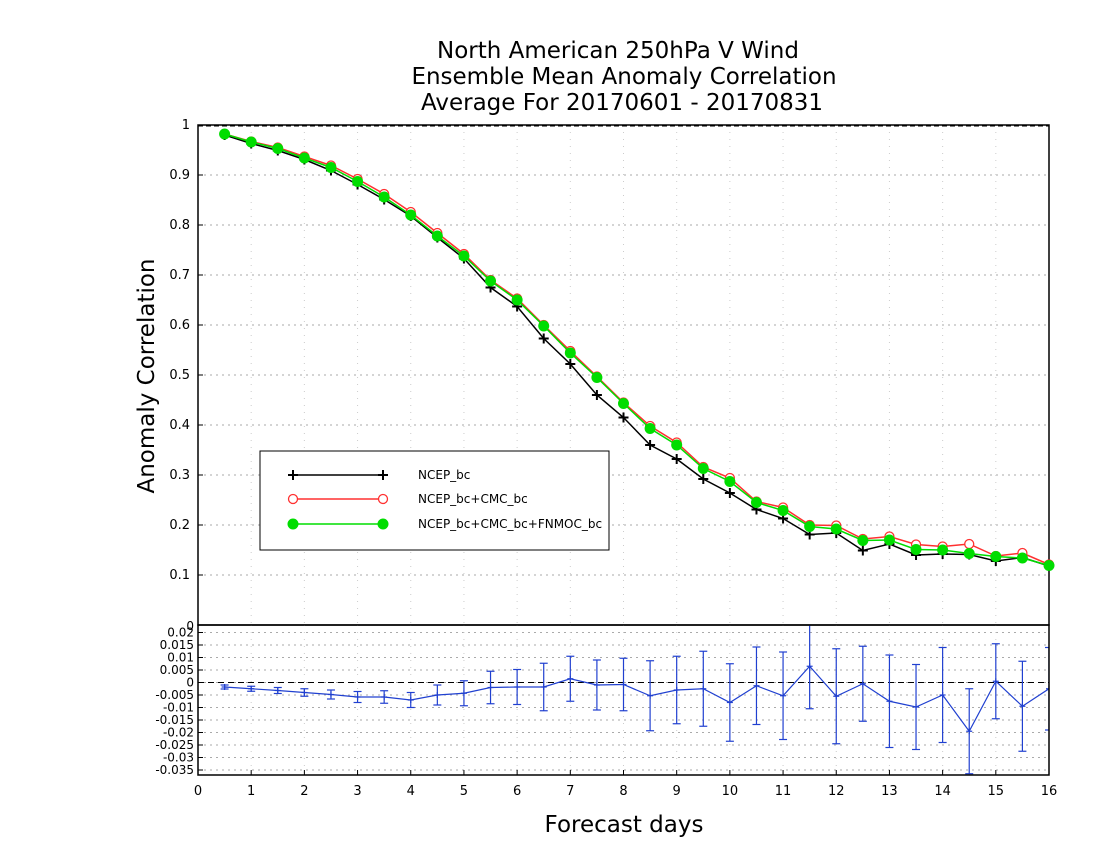 This screenshot has height=850, width=1100. I want to click on x-axis-label: Forecast days, so click(624, 825).